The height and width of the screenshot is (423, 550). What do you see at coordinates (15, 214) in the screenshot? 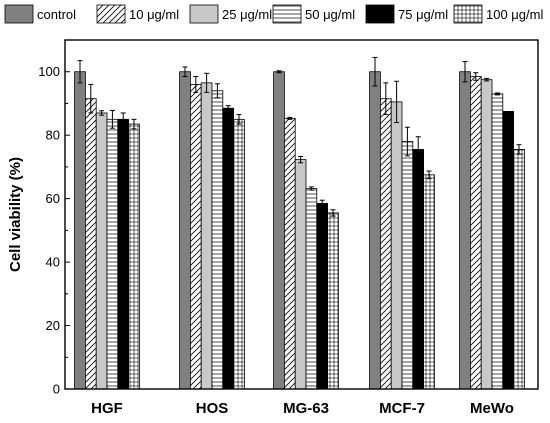
I see `y-axis-title: Cell viability (%)` at bounding box center [15, 214].